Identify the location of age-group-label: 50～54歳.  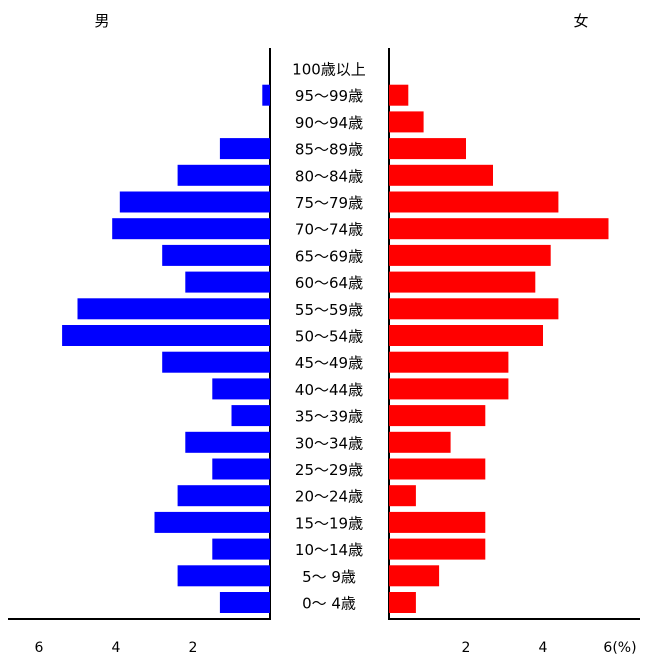
(329, 337).